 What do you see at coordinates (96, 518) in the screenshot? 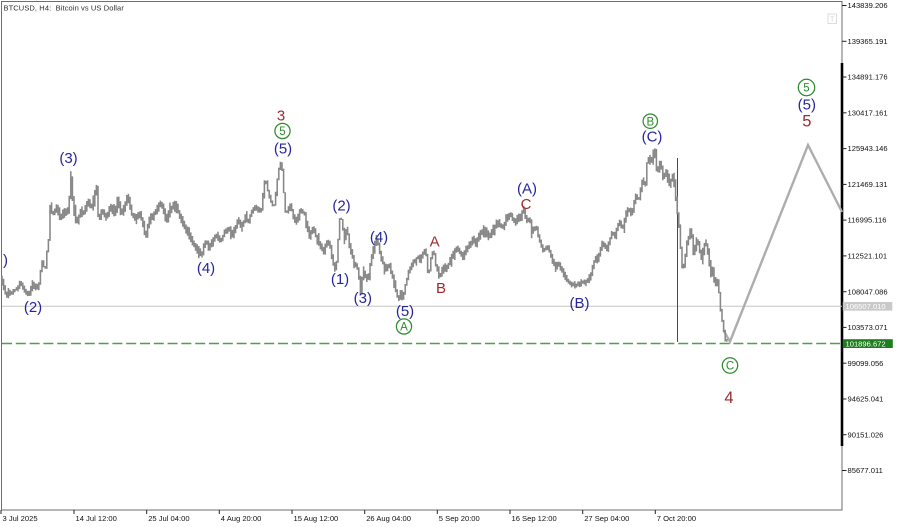
I see `svg-text: 14 Jul 12:00` at bounding box center [96, 518].